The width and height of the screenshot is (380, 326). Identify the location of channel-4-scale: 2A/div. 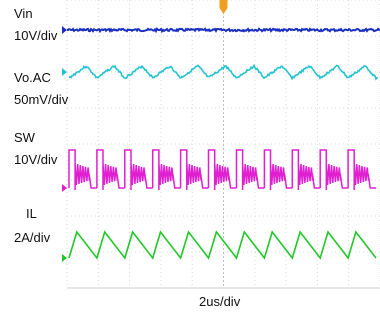
(32, 237).